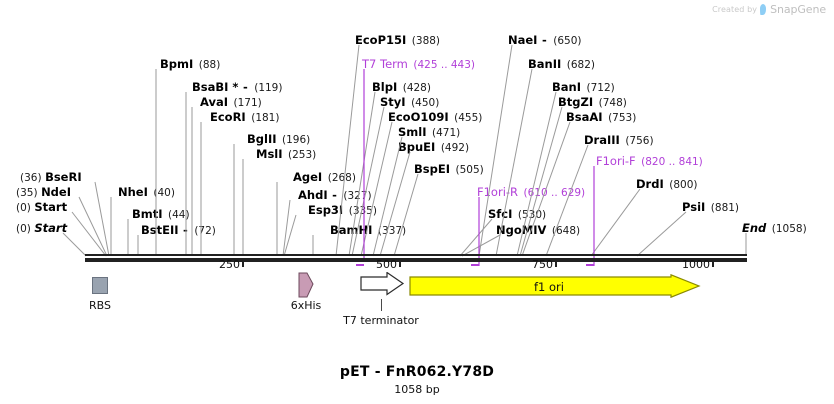 This screenshot has width=834, height=404. I want to click on enzyme-name: BmtI, so click(147, 214).